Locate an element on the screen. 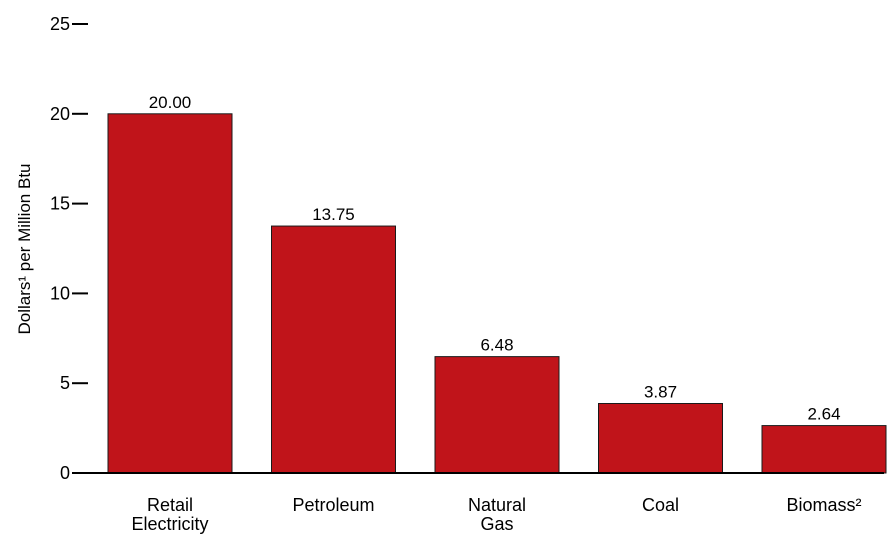 The image size is (888, 534). value-label-3: 3.87 is located at coordinates (660, 391).